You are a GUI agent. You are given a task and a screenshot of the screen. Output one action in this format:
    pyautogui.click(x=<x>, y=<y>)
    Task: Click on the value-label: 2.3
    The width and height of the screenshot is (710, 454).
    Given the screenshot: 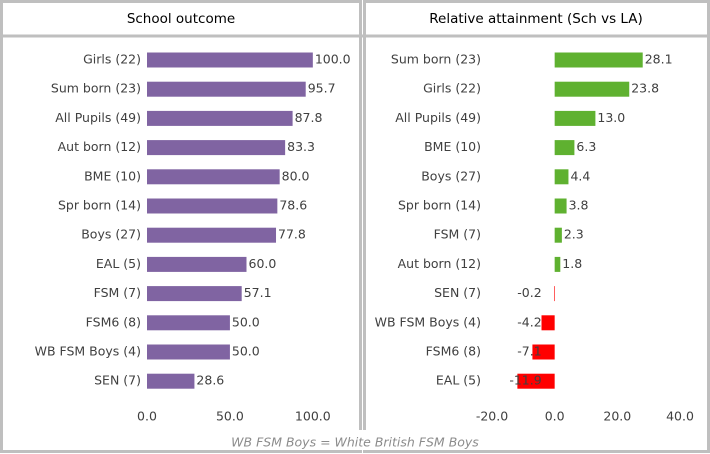 What is the action you would take?
    pyautogui.click(x=574, y=234)
    